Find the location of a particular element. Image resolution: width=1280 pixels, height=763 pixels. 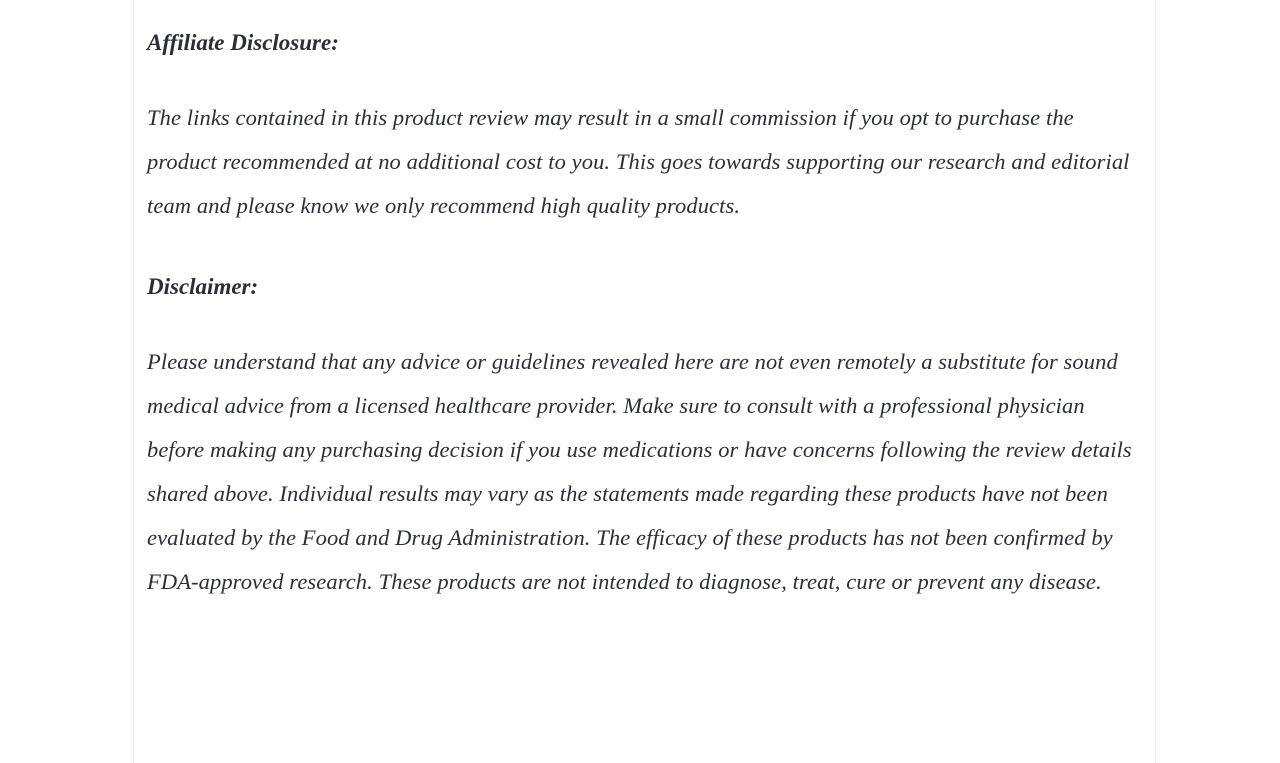

disclaimer-heading: Disclaimer: is located at coordinates (203, 286).